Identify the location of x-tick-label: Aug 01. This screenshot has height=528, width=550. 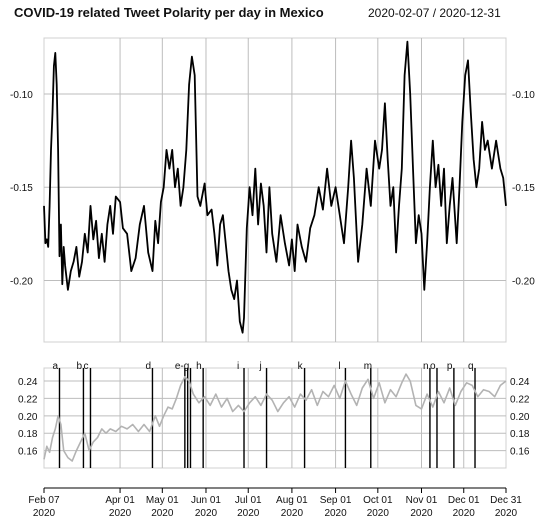
(292, 500).